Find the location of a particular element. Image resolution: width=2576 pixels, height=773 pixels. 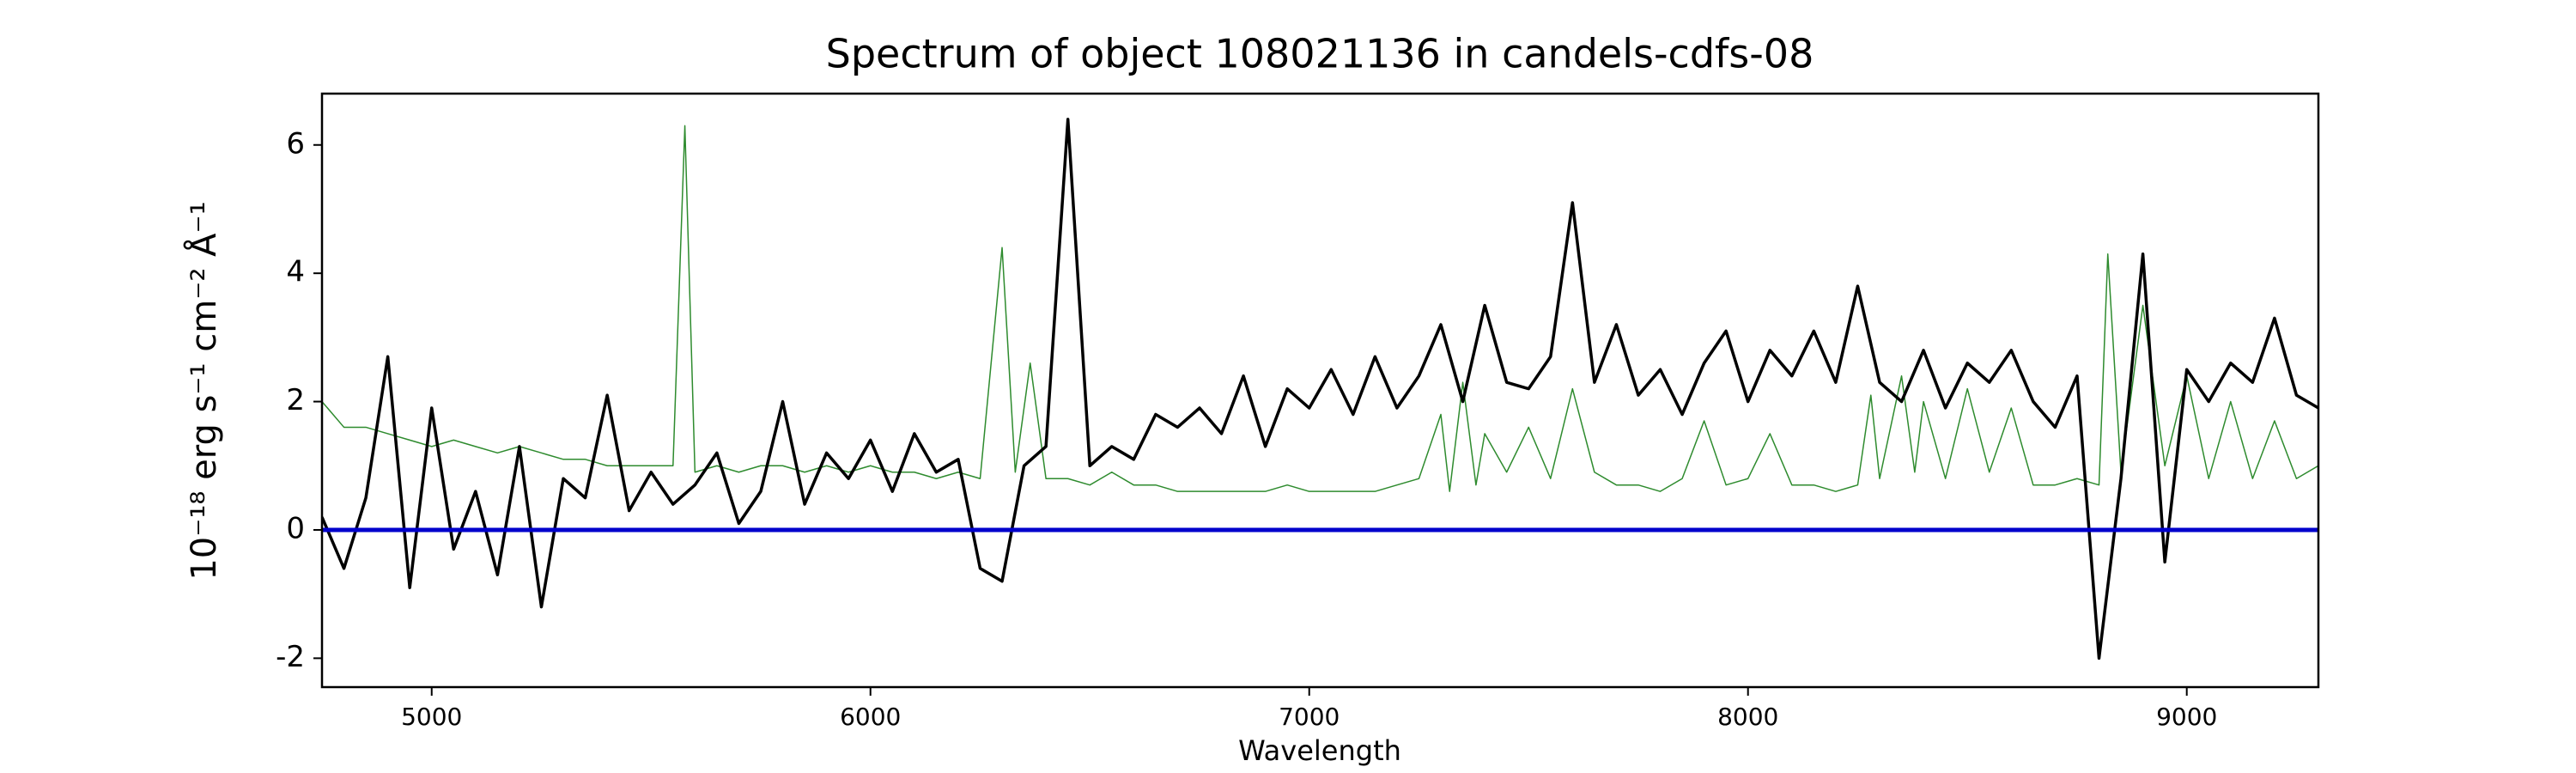

x-tick-label: 8000 is located at coordinates (1748, 717).